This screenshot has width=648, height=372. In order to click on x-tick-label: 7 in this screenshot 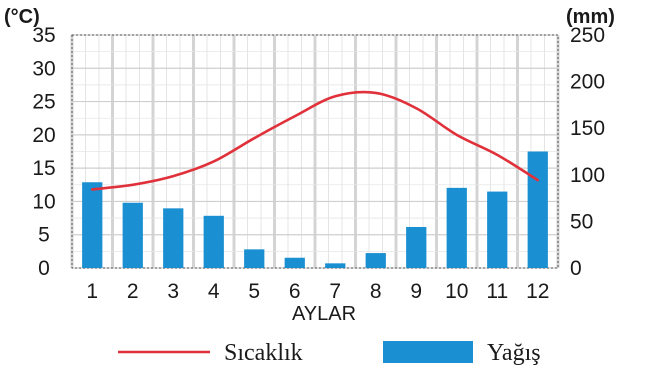, I will do `click(335, 291)`.